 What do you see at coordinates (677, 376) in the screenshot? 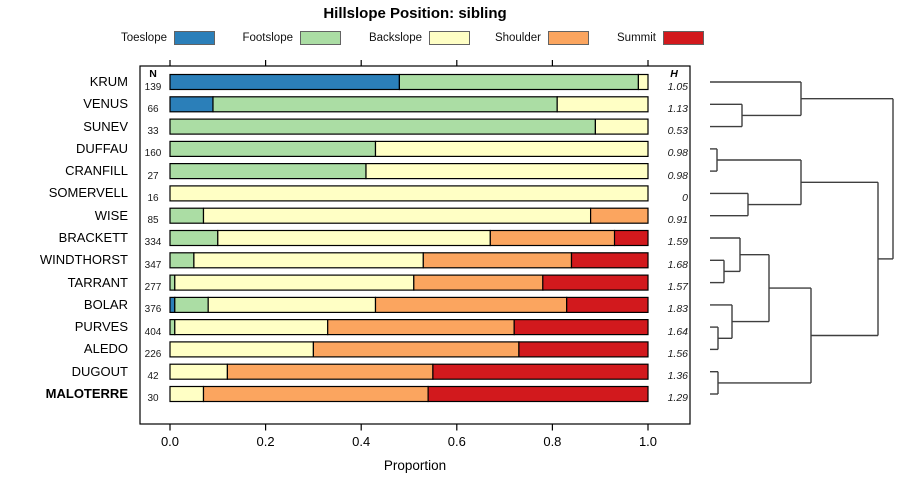
I see `h-value: 1.36` at bounding box center [677, 376].